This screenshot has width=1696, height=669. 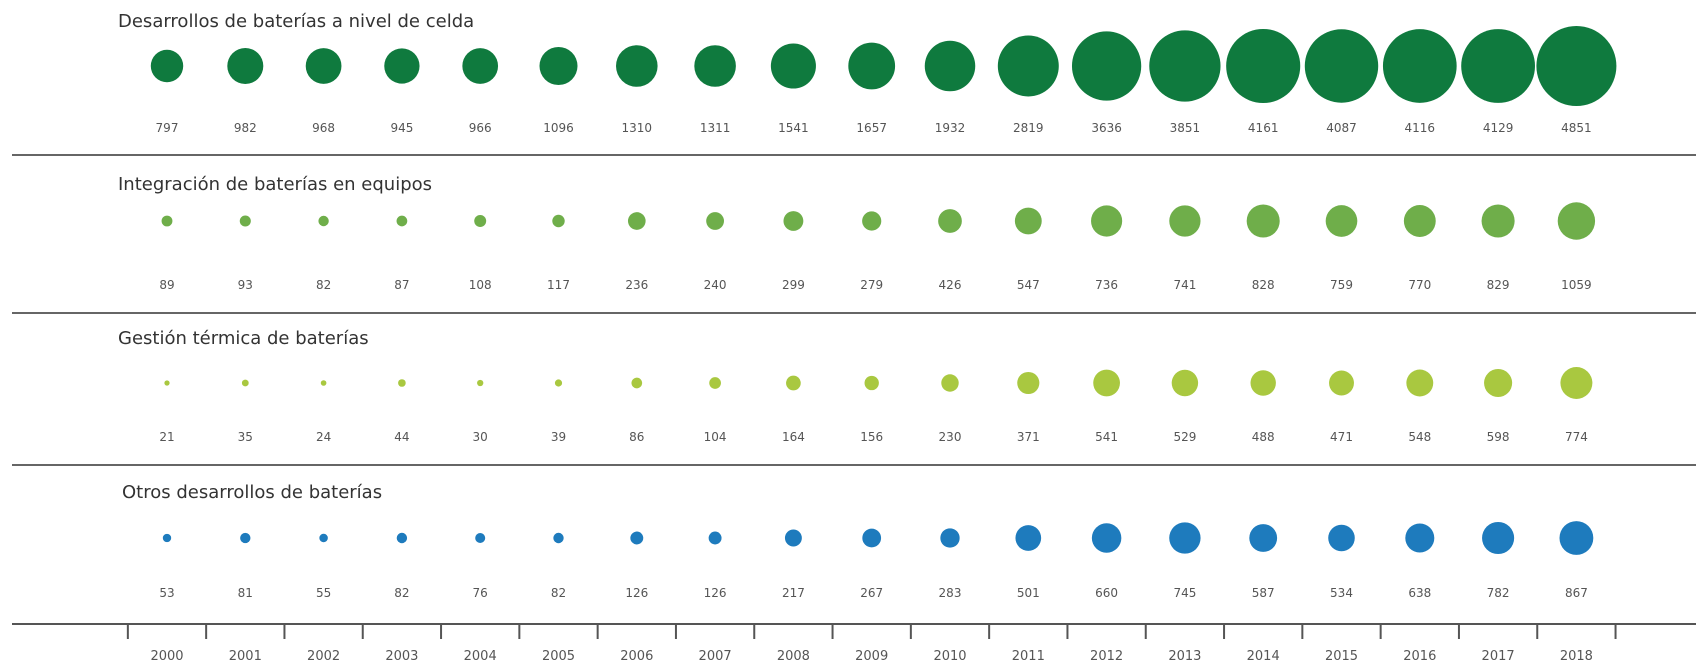 What do you see at coordinates (323, 593) in the screenshot?
I see `value-label: 55` at bounding box center [323, 593].